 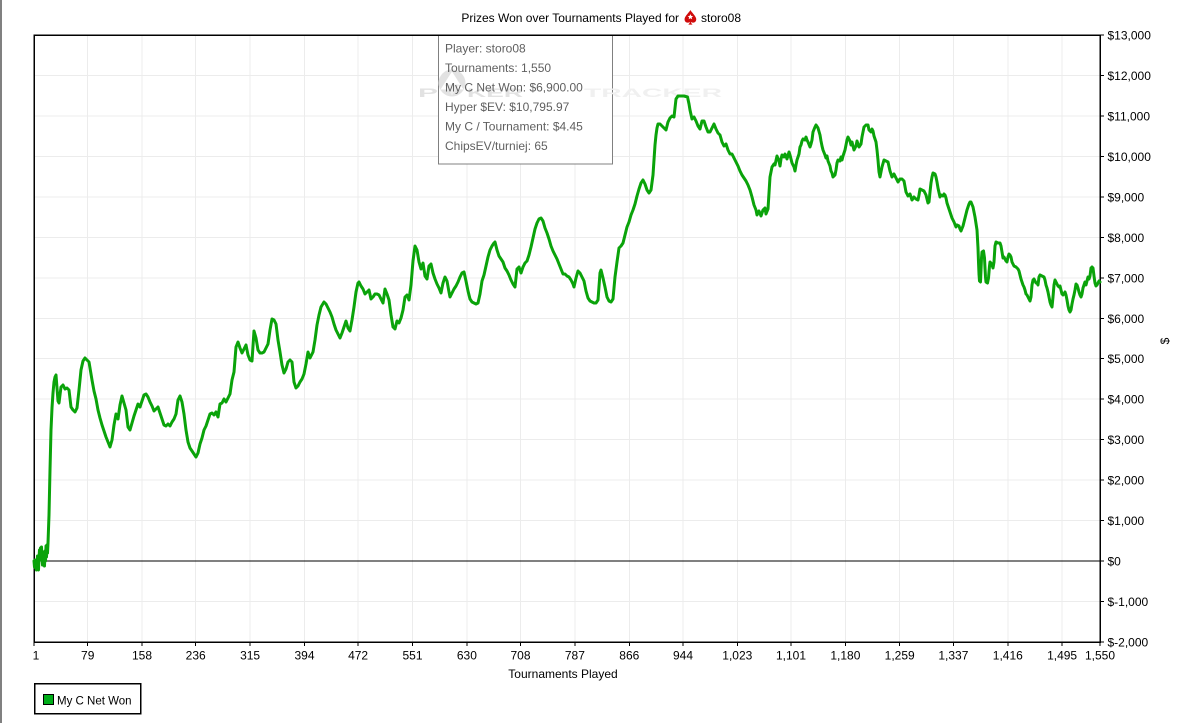 What do you see at coordinates (1115, 562) in the screenshot?
I see `svg-text: $0` at bounding box center [1115, 562].